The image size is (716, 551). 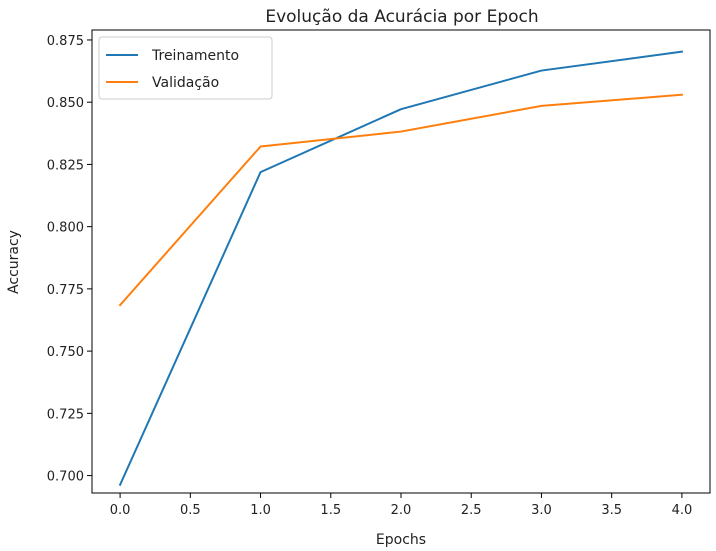 I want to click on x-axis-ticks: 0.0 0.5 1.0 1.5 2.0 2.5 3.0 3.5 4.0, so click(x=401, y=505).